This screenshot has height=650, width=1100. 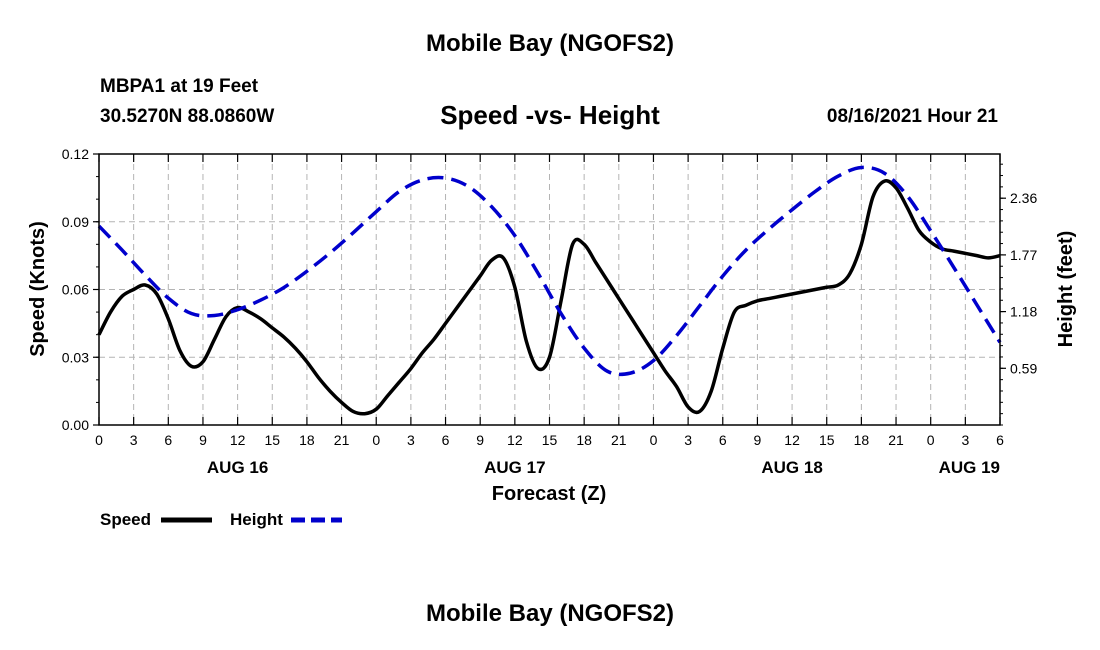 I want to click on y-right-tick-label: 0.59, so click(x=1023, y=368).